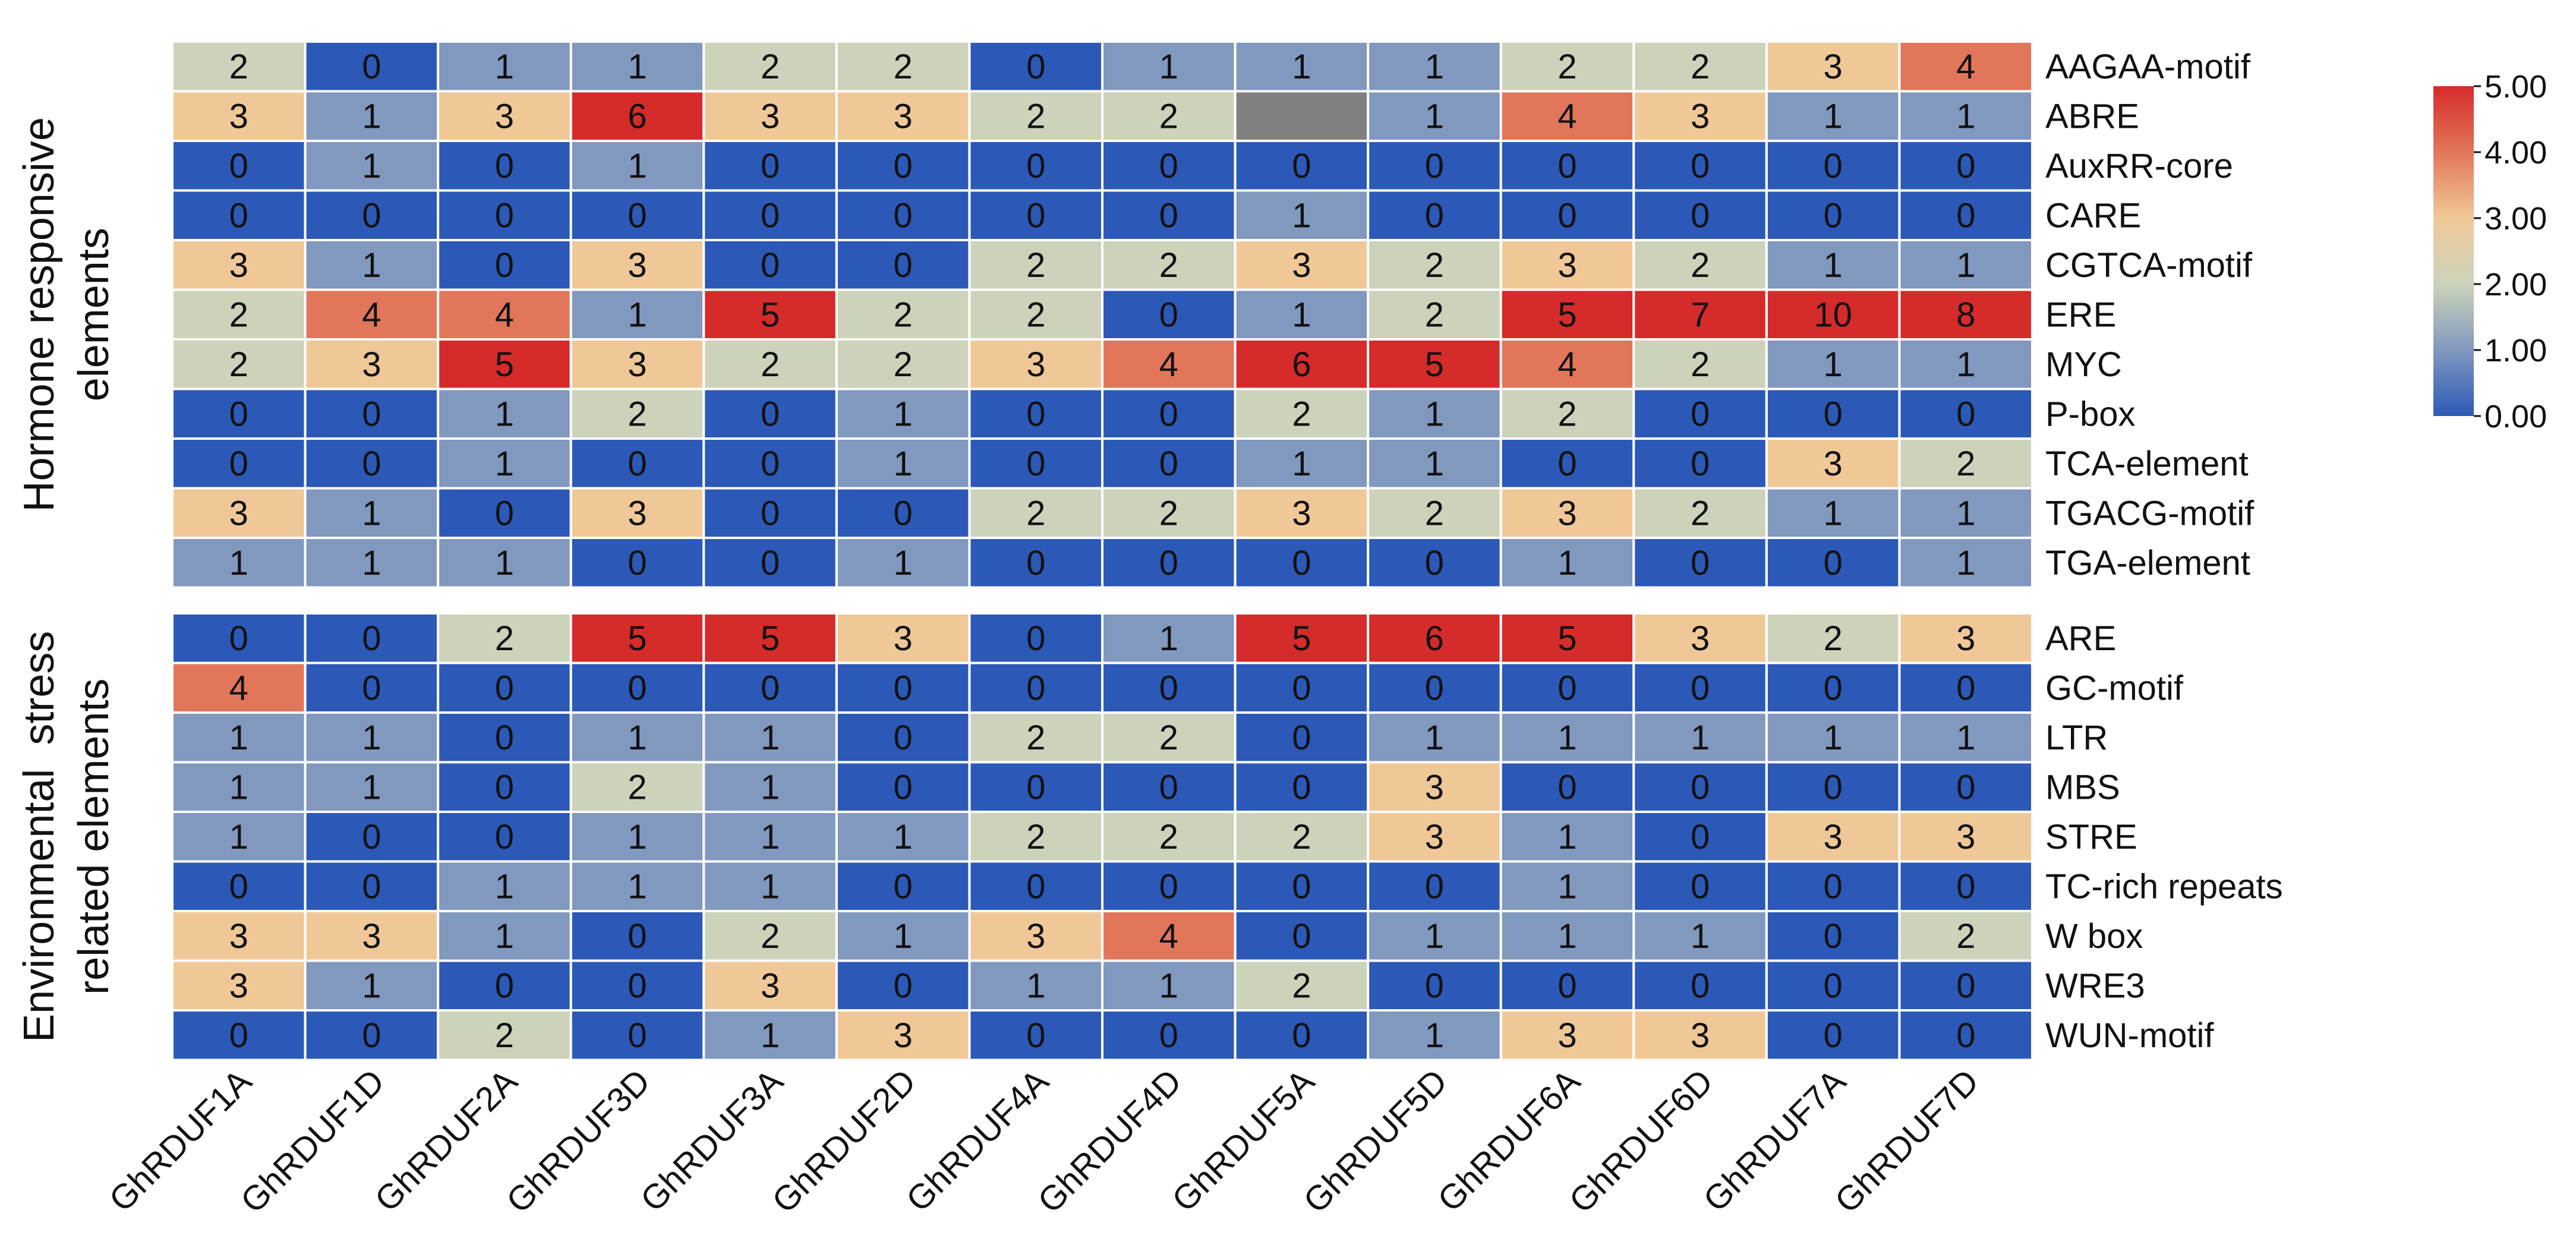  Describe the element at coordinates (2148, 67) in the screenshot. I see `row-label: AAGAA-motif` at that location.